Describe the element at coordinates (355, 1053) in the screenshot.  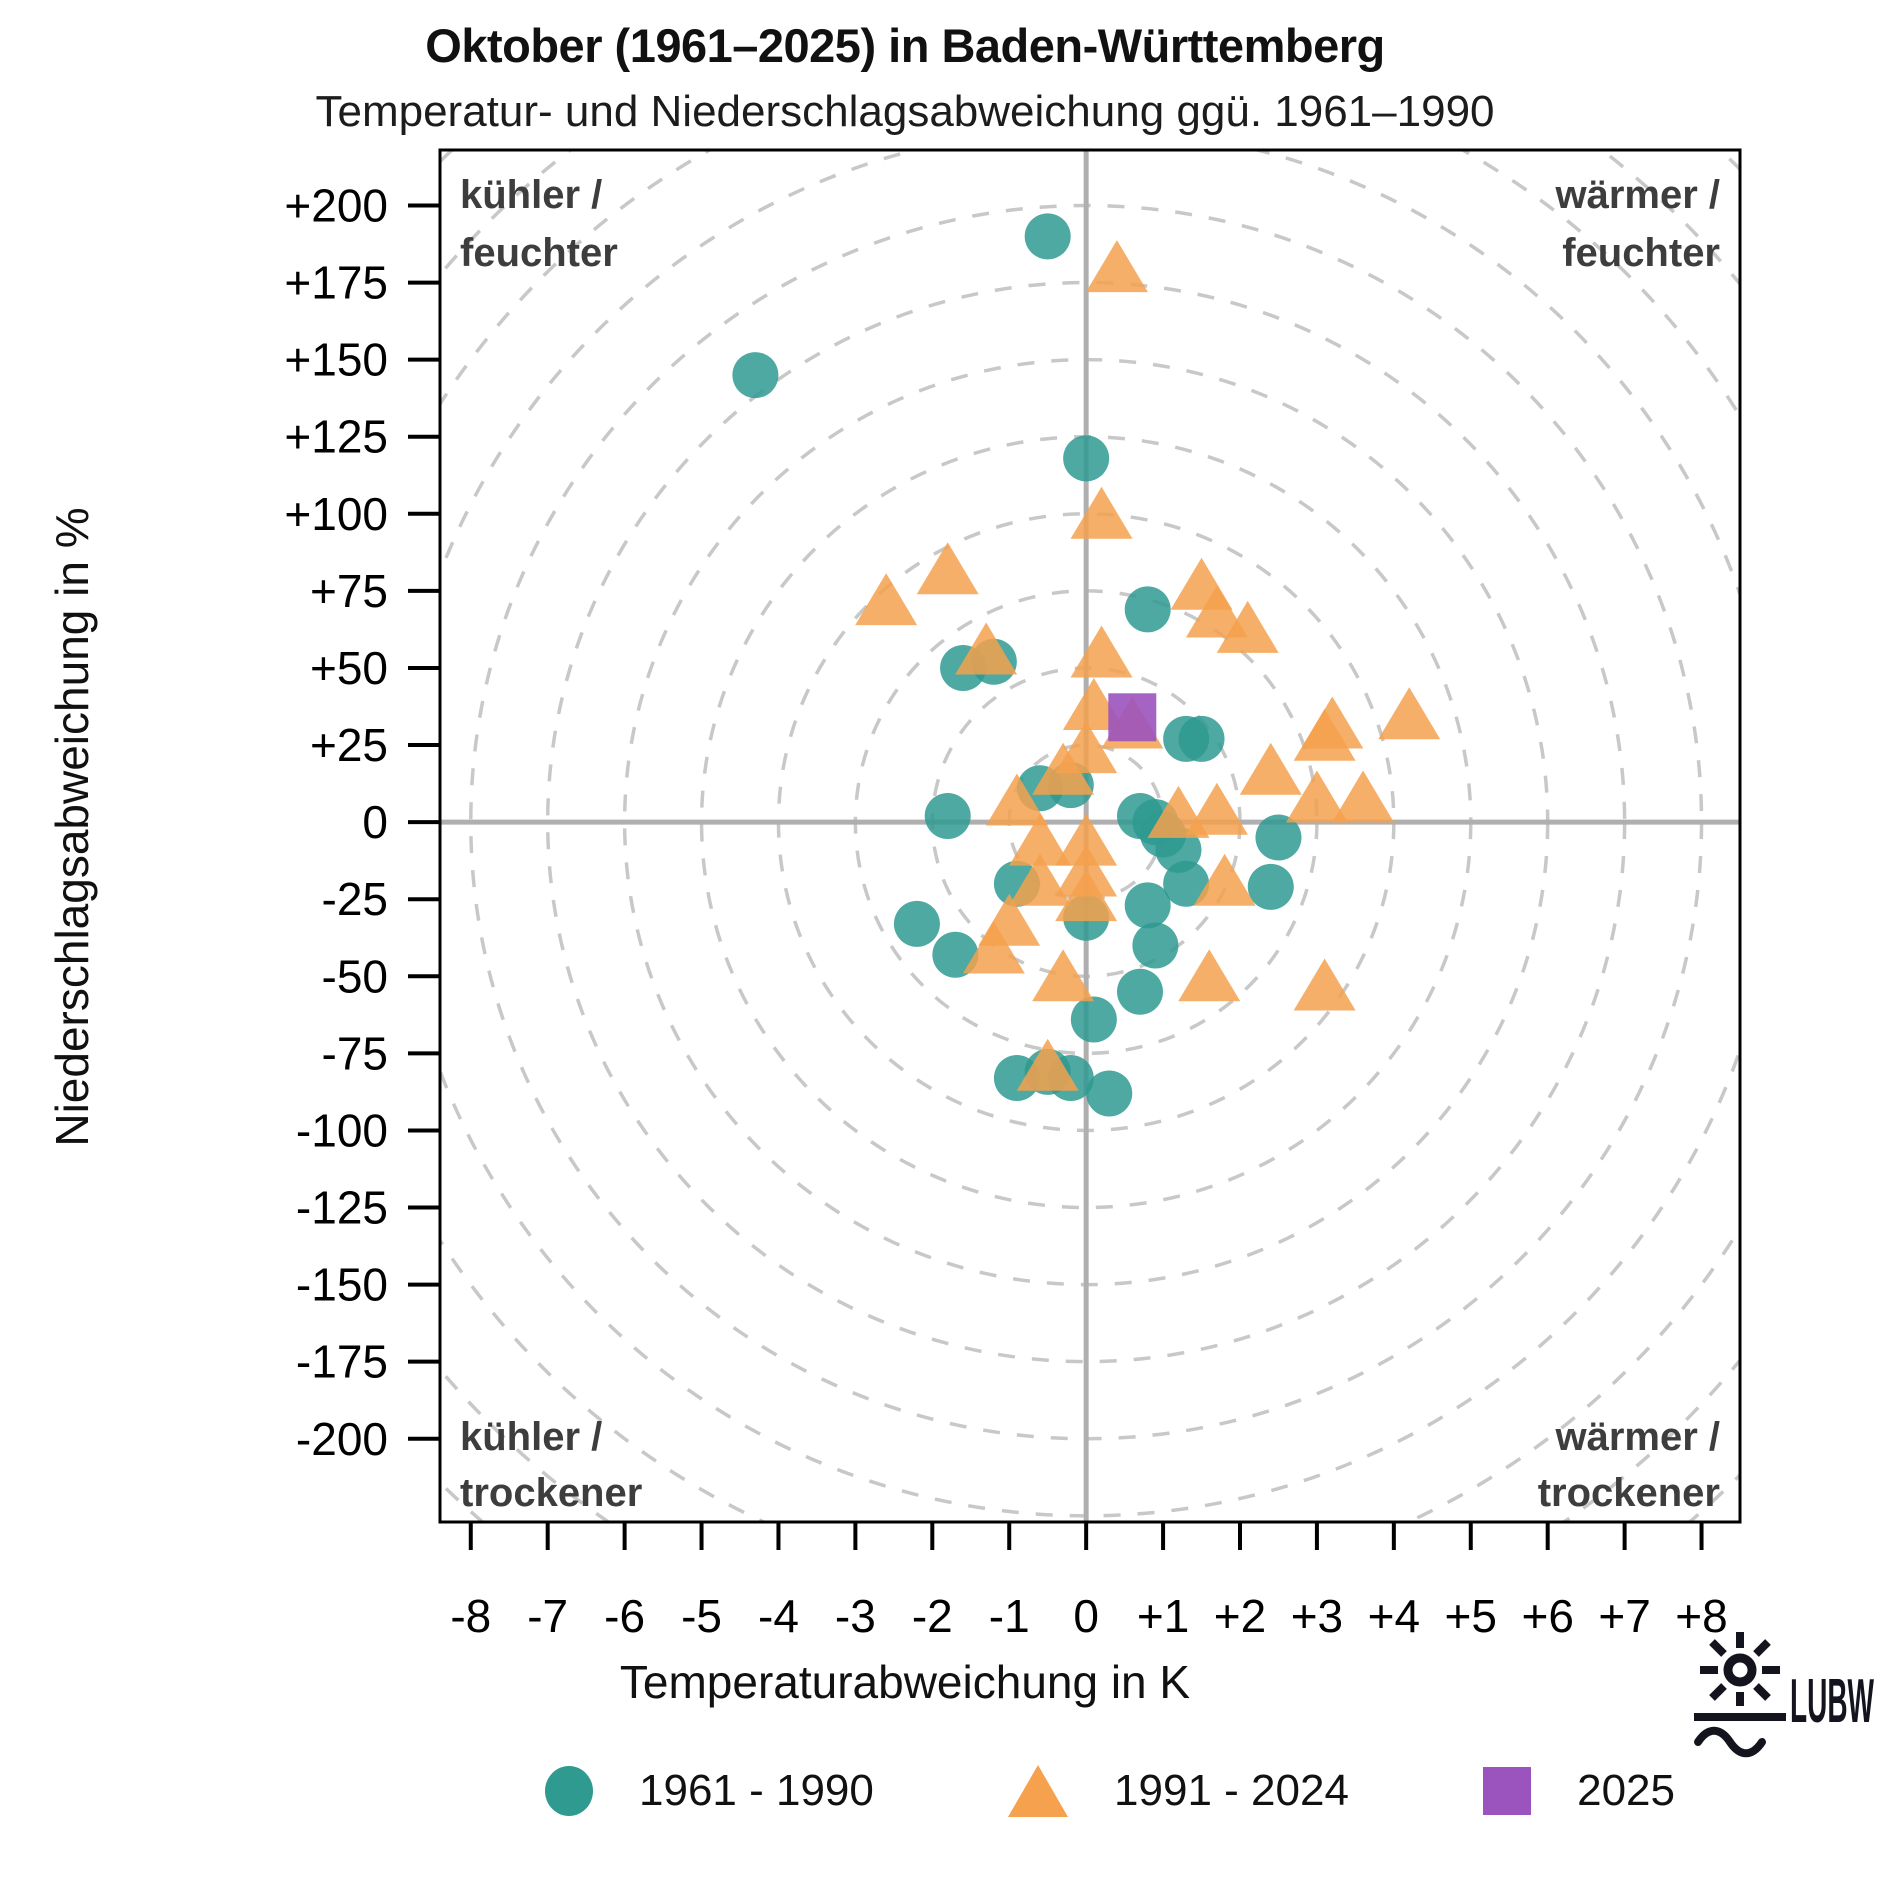
I see `y-tick-label: -75` at that location.